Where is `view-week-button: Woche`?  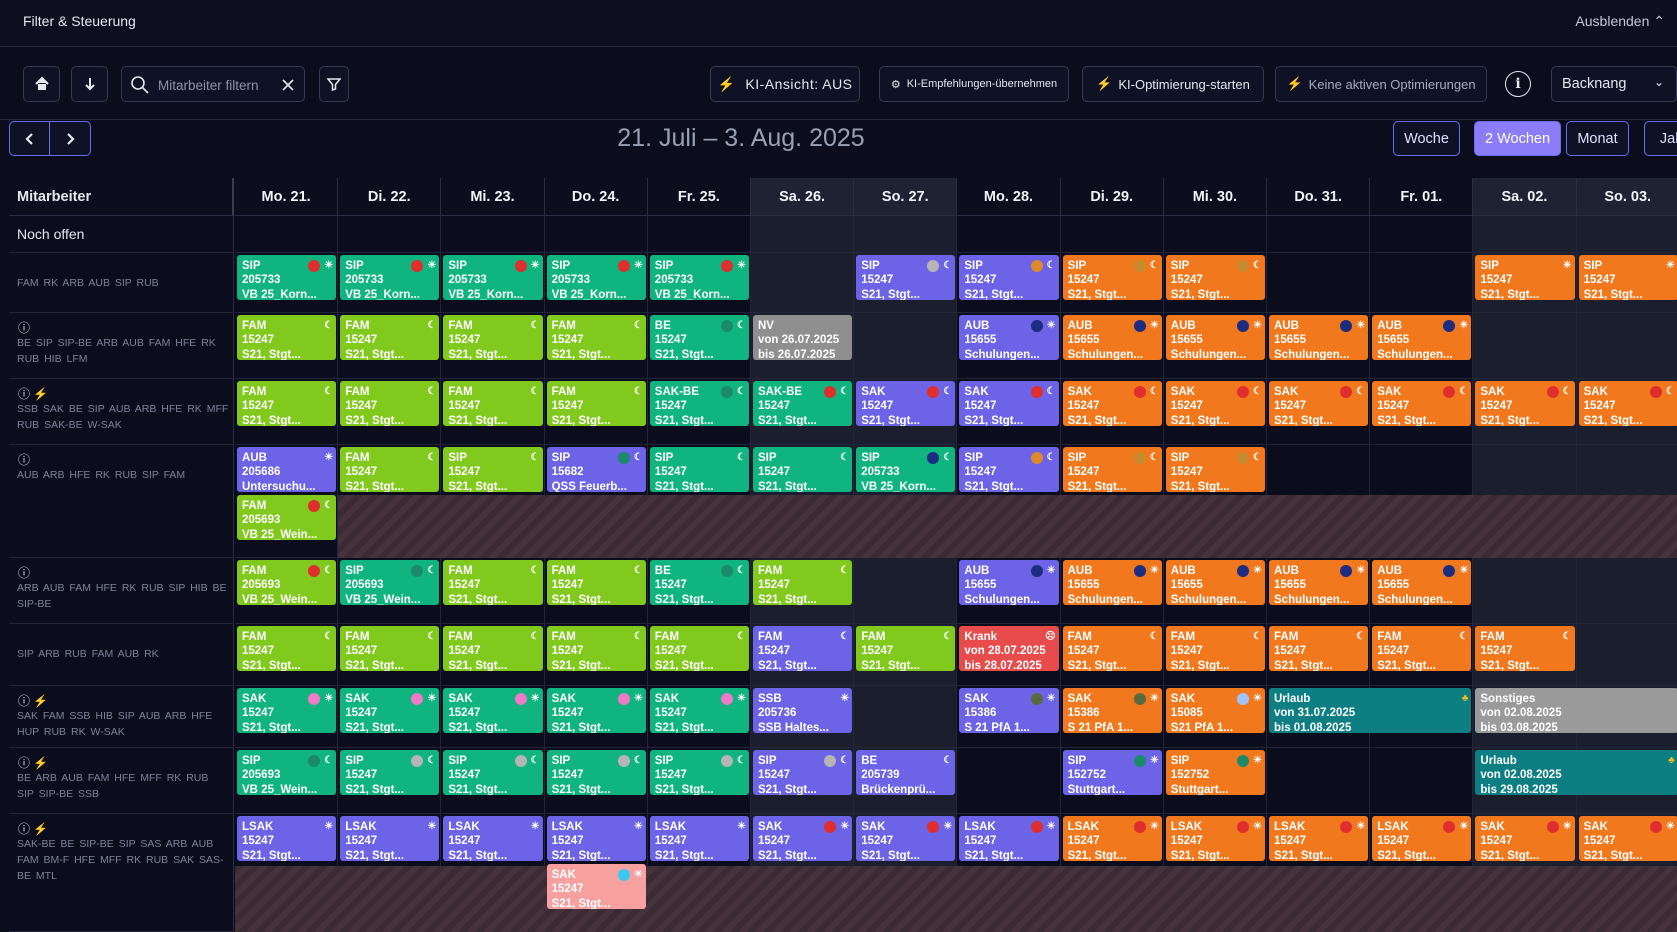
view-week-button: Woche is located at coordinates (1426, 138).